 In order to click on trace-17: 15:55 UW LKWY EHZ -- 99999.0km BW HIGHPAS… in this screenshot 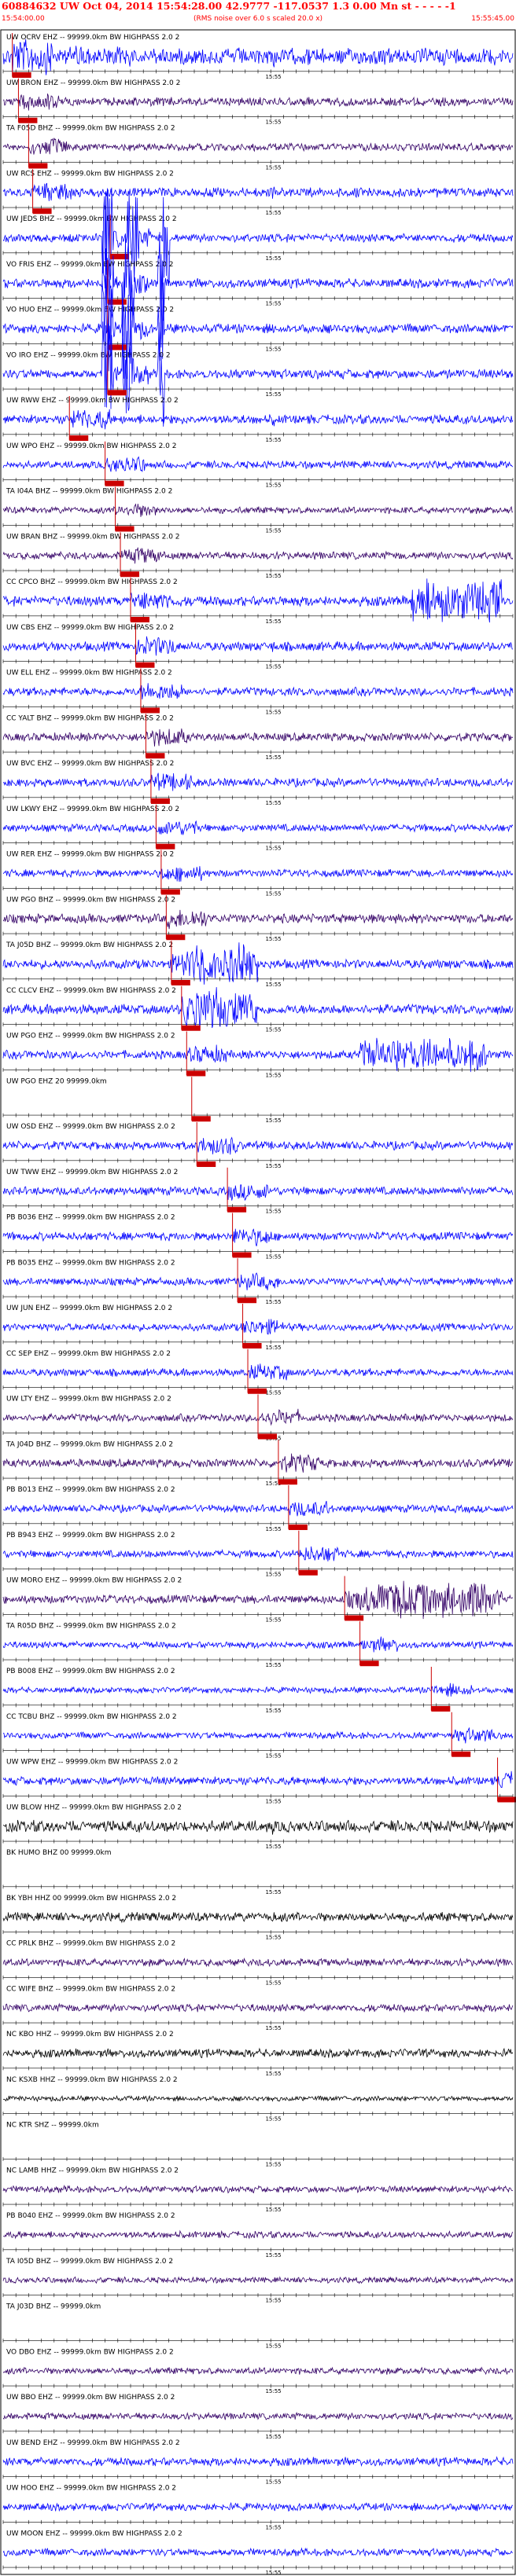, I will do `click(258, 828)`.